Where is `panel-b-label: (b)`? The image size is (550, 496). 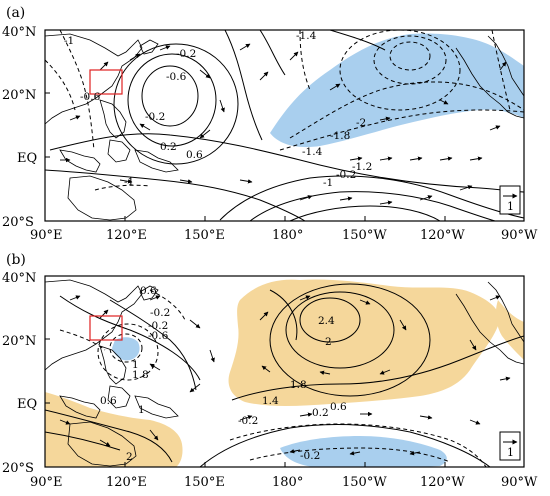
panel-b-label: (b) is located at coordinates (16, 260).